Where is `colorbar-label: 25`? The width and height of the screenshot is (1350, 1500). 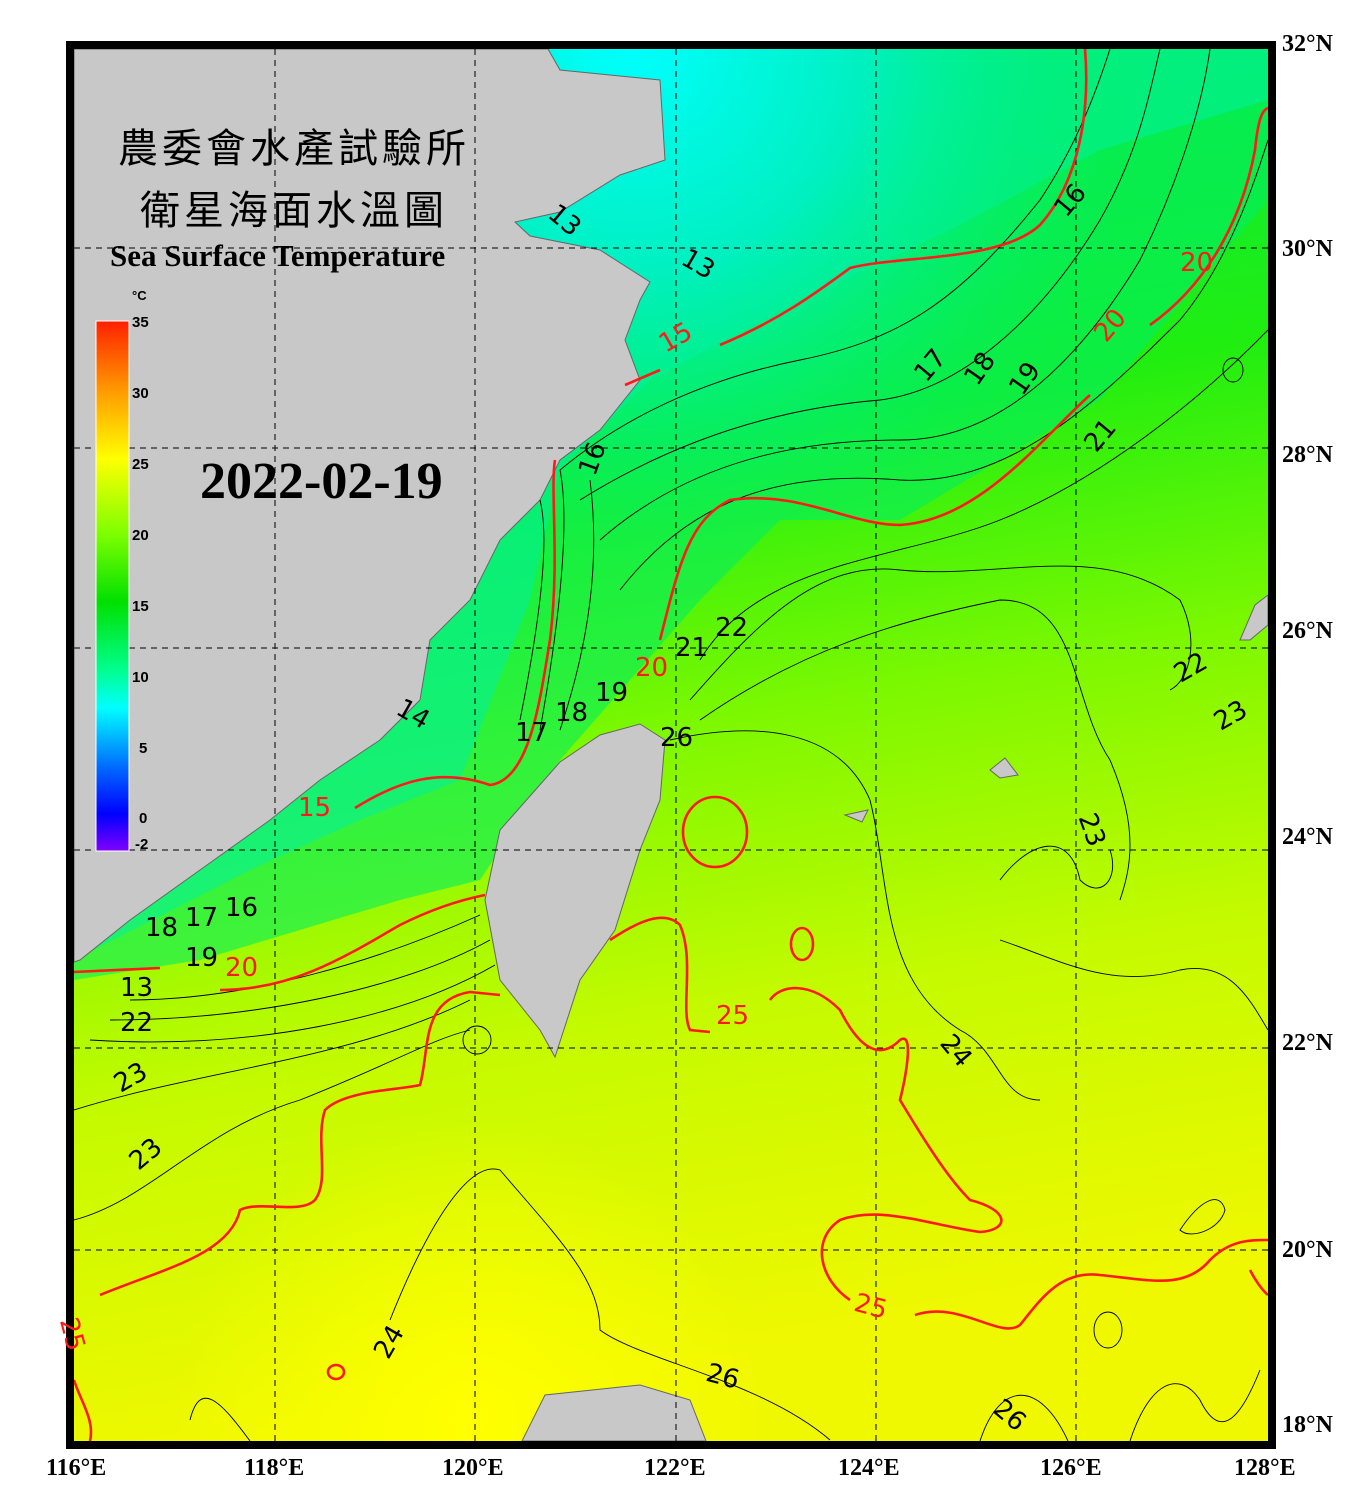 colorbar-label: 25 is located at coordinates (140, 464).